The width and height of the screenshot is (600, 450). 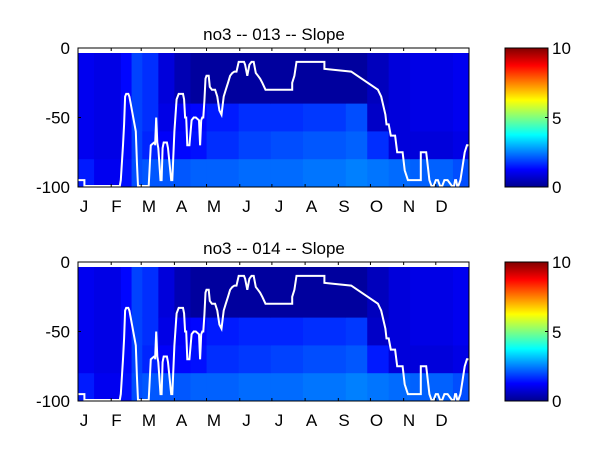 I want to click on y-tick-label: -100, so click(x=53, y=401).